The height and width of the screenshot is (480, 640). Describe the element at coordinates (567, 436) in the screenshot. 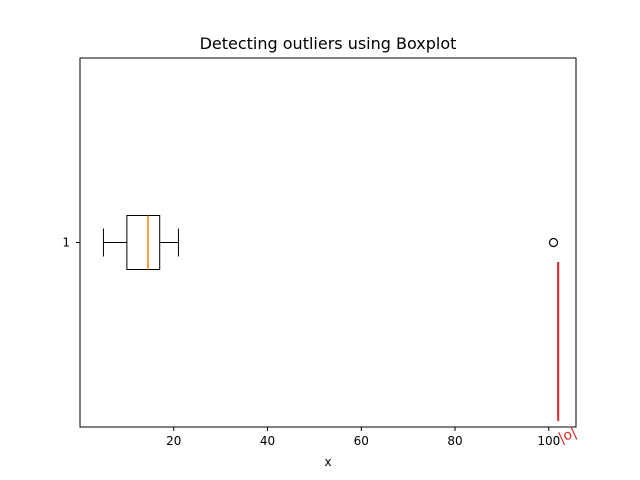

I see `annotation-text: |o|` at that location.